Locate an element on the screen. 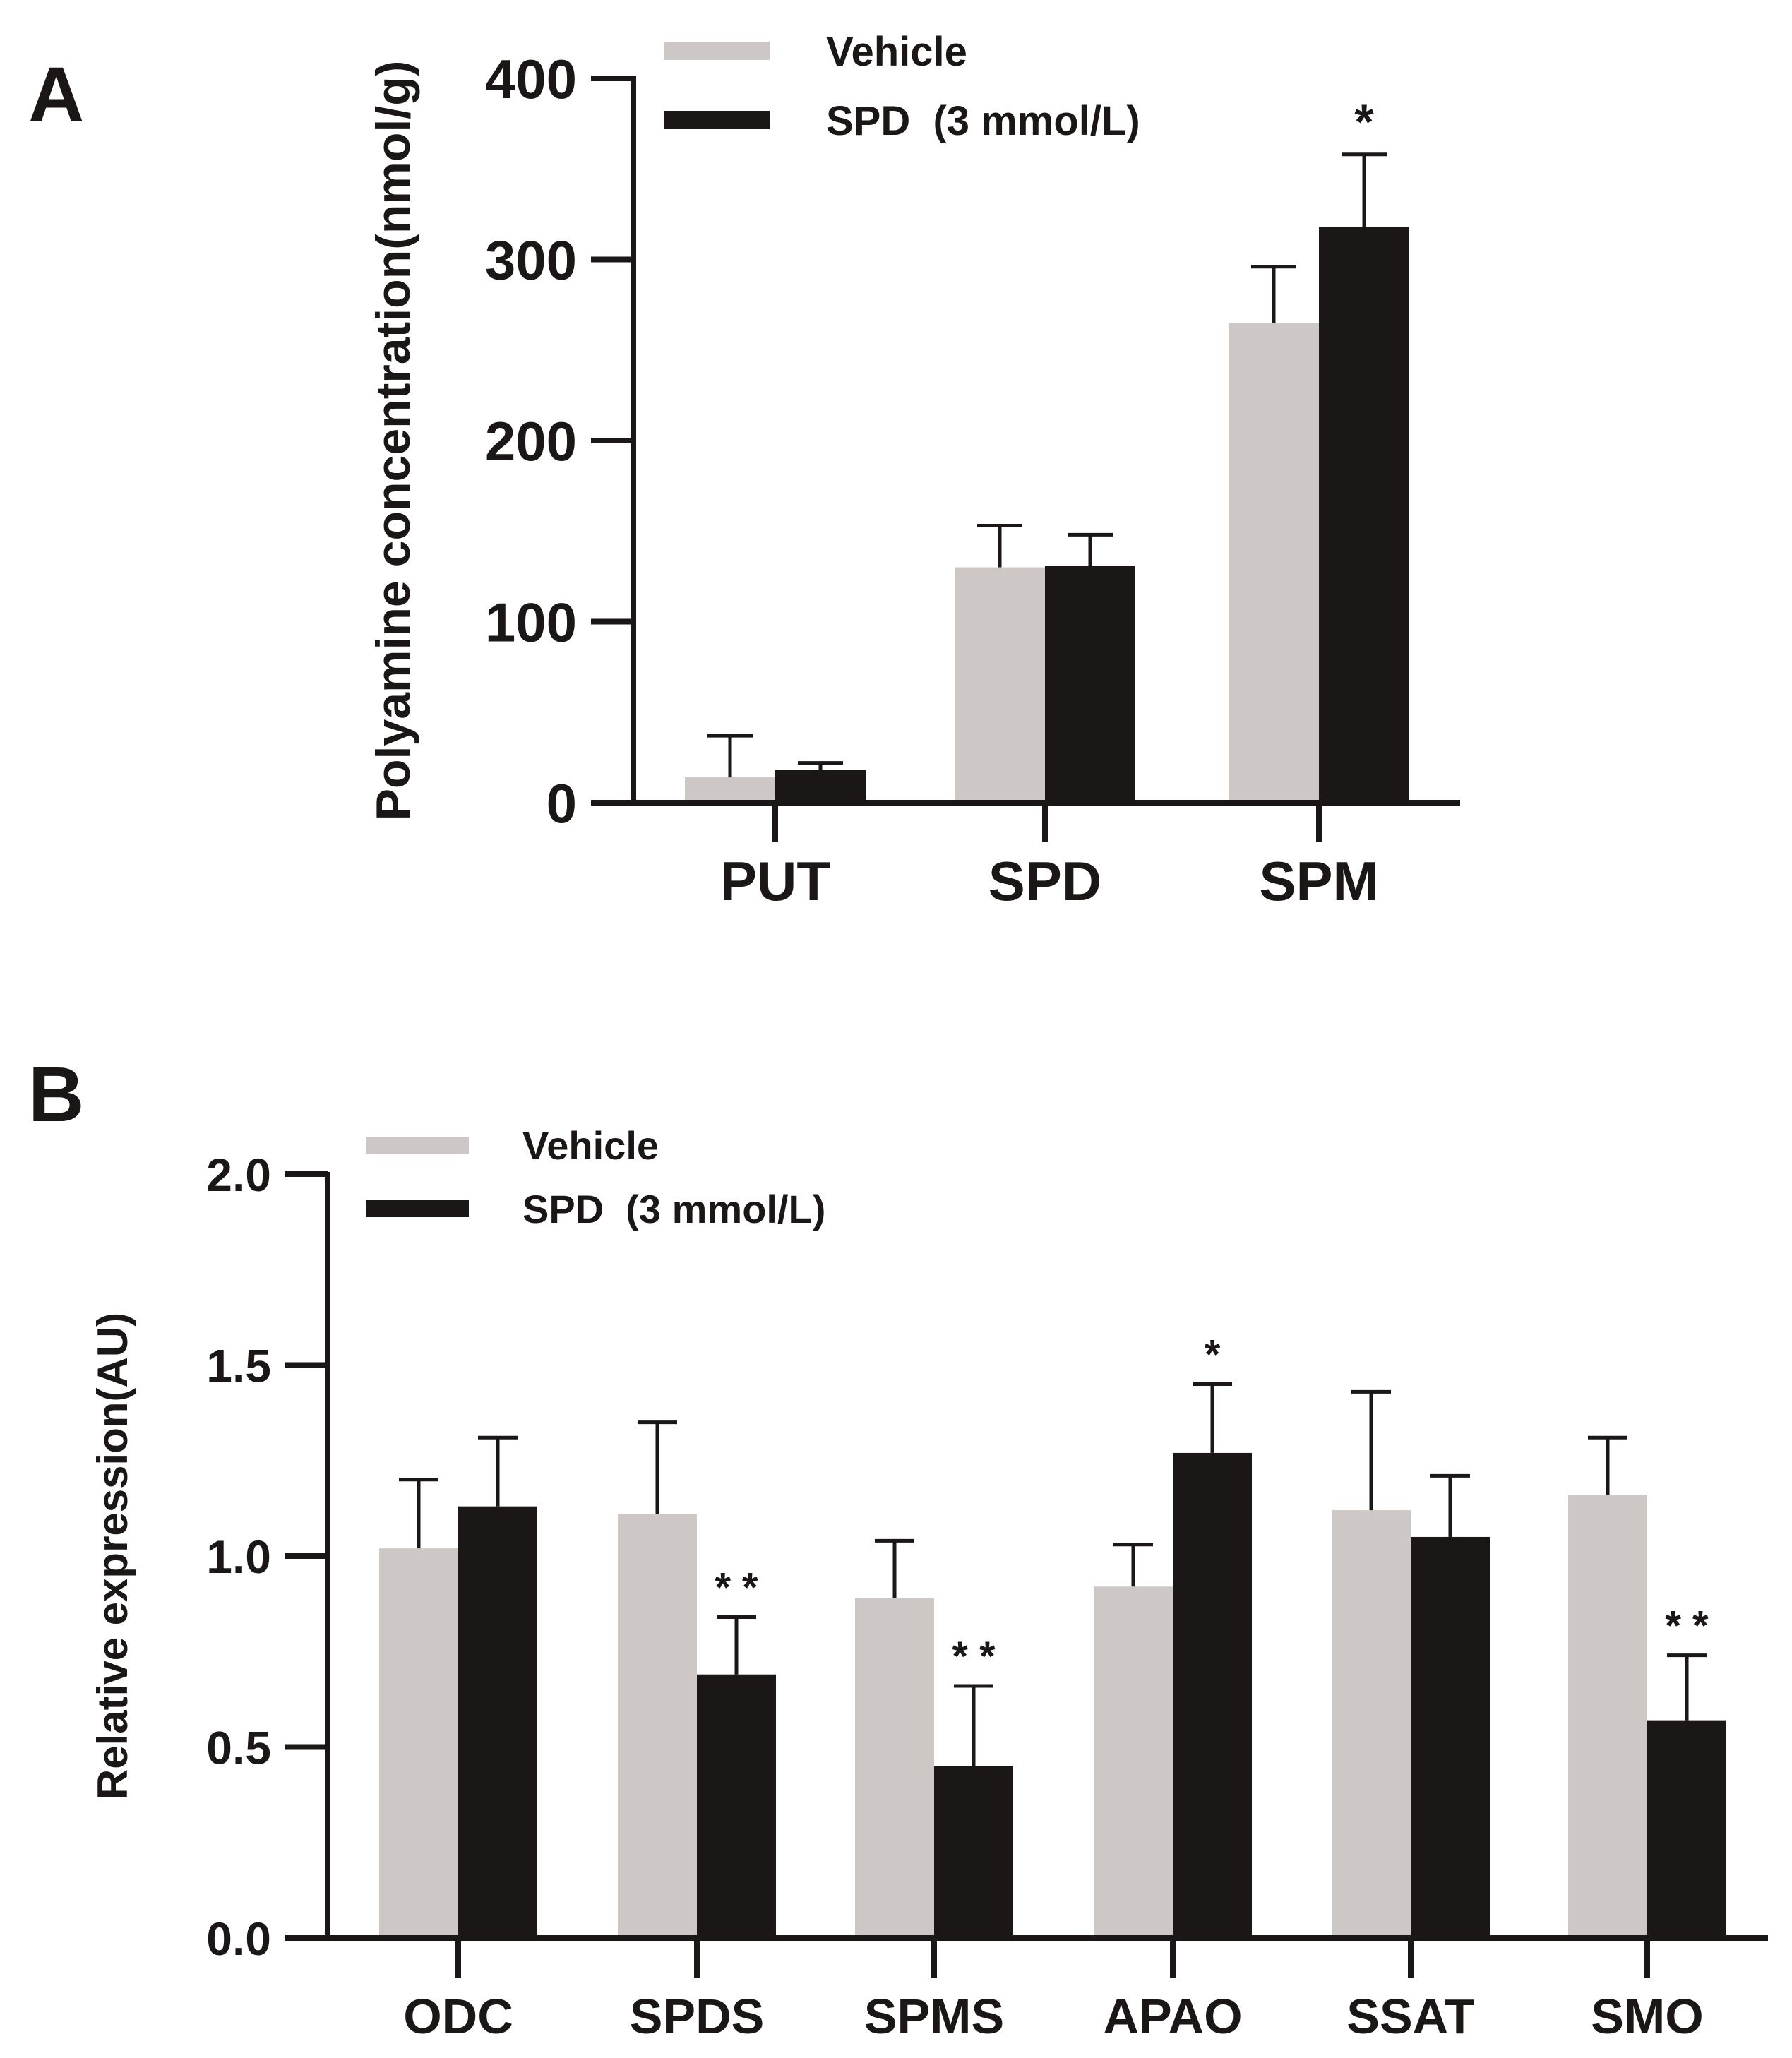  bar-ssat-vehicle is located at coordinates (1371, 1724).